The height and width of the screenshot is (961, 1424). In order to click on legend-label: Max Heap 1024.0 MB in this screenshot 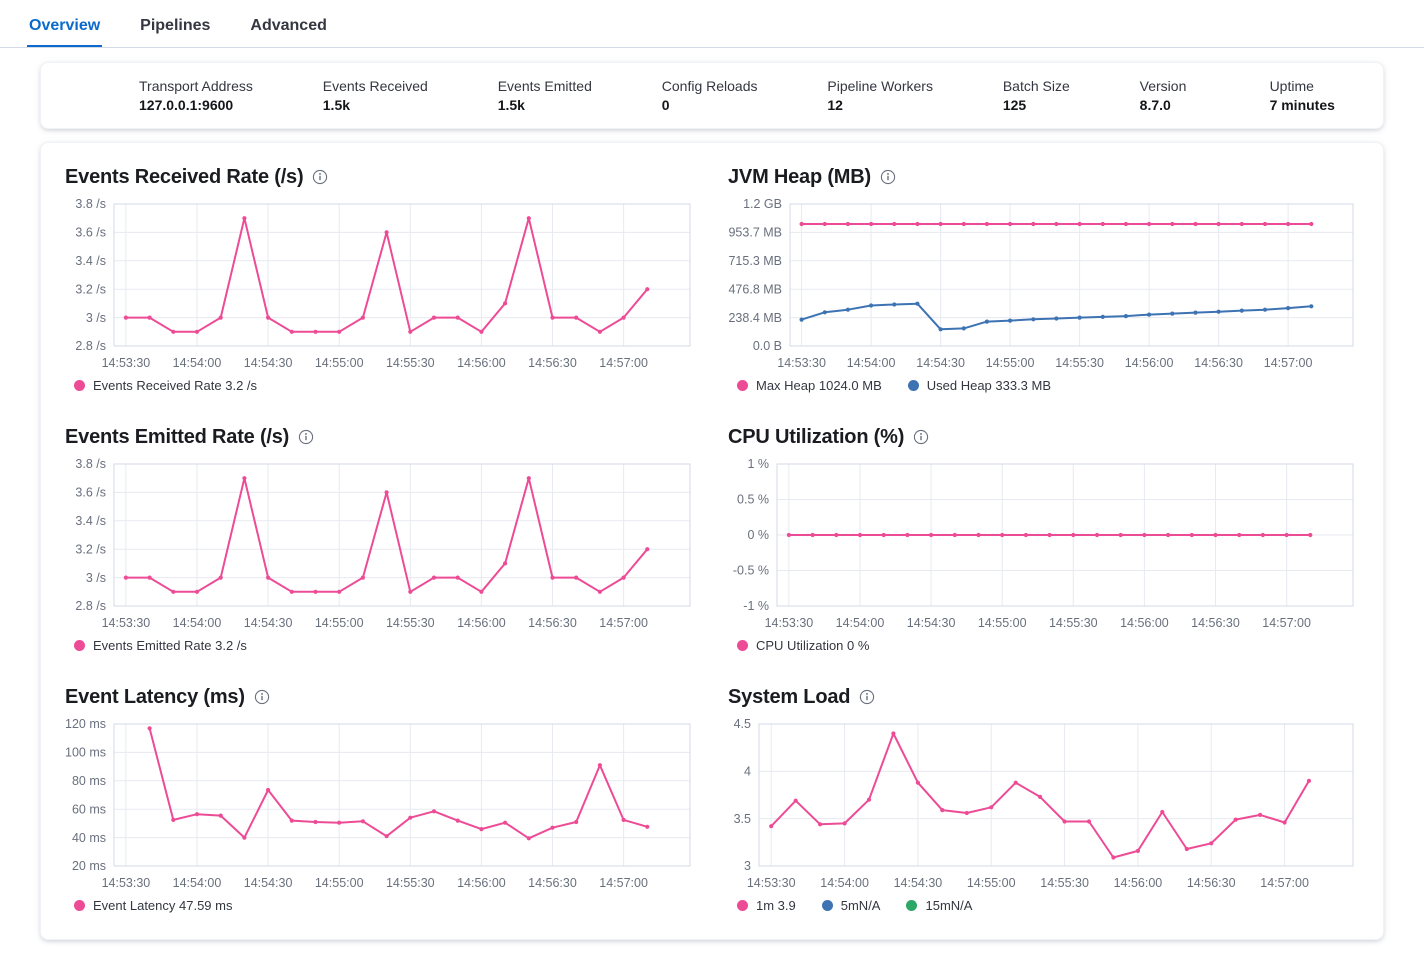, I will do `click(819, 385)`.